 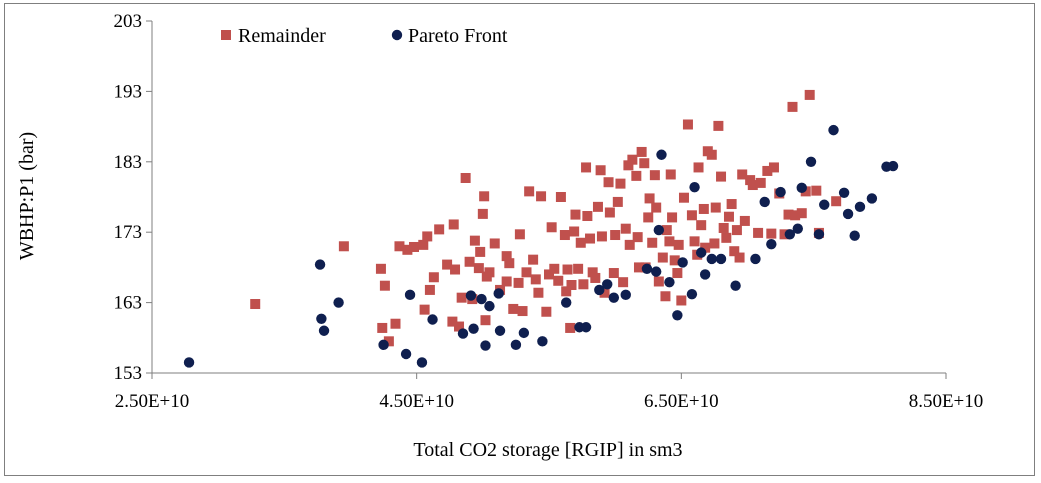 I want to click on legend-remainder-label: Remainder, so click(x=282, y=36).